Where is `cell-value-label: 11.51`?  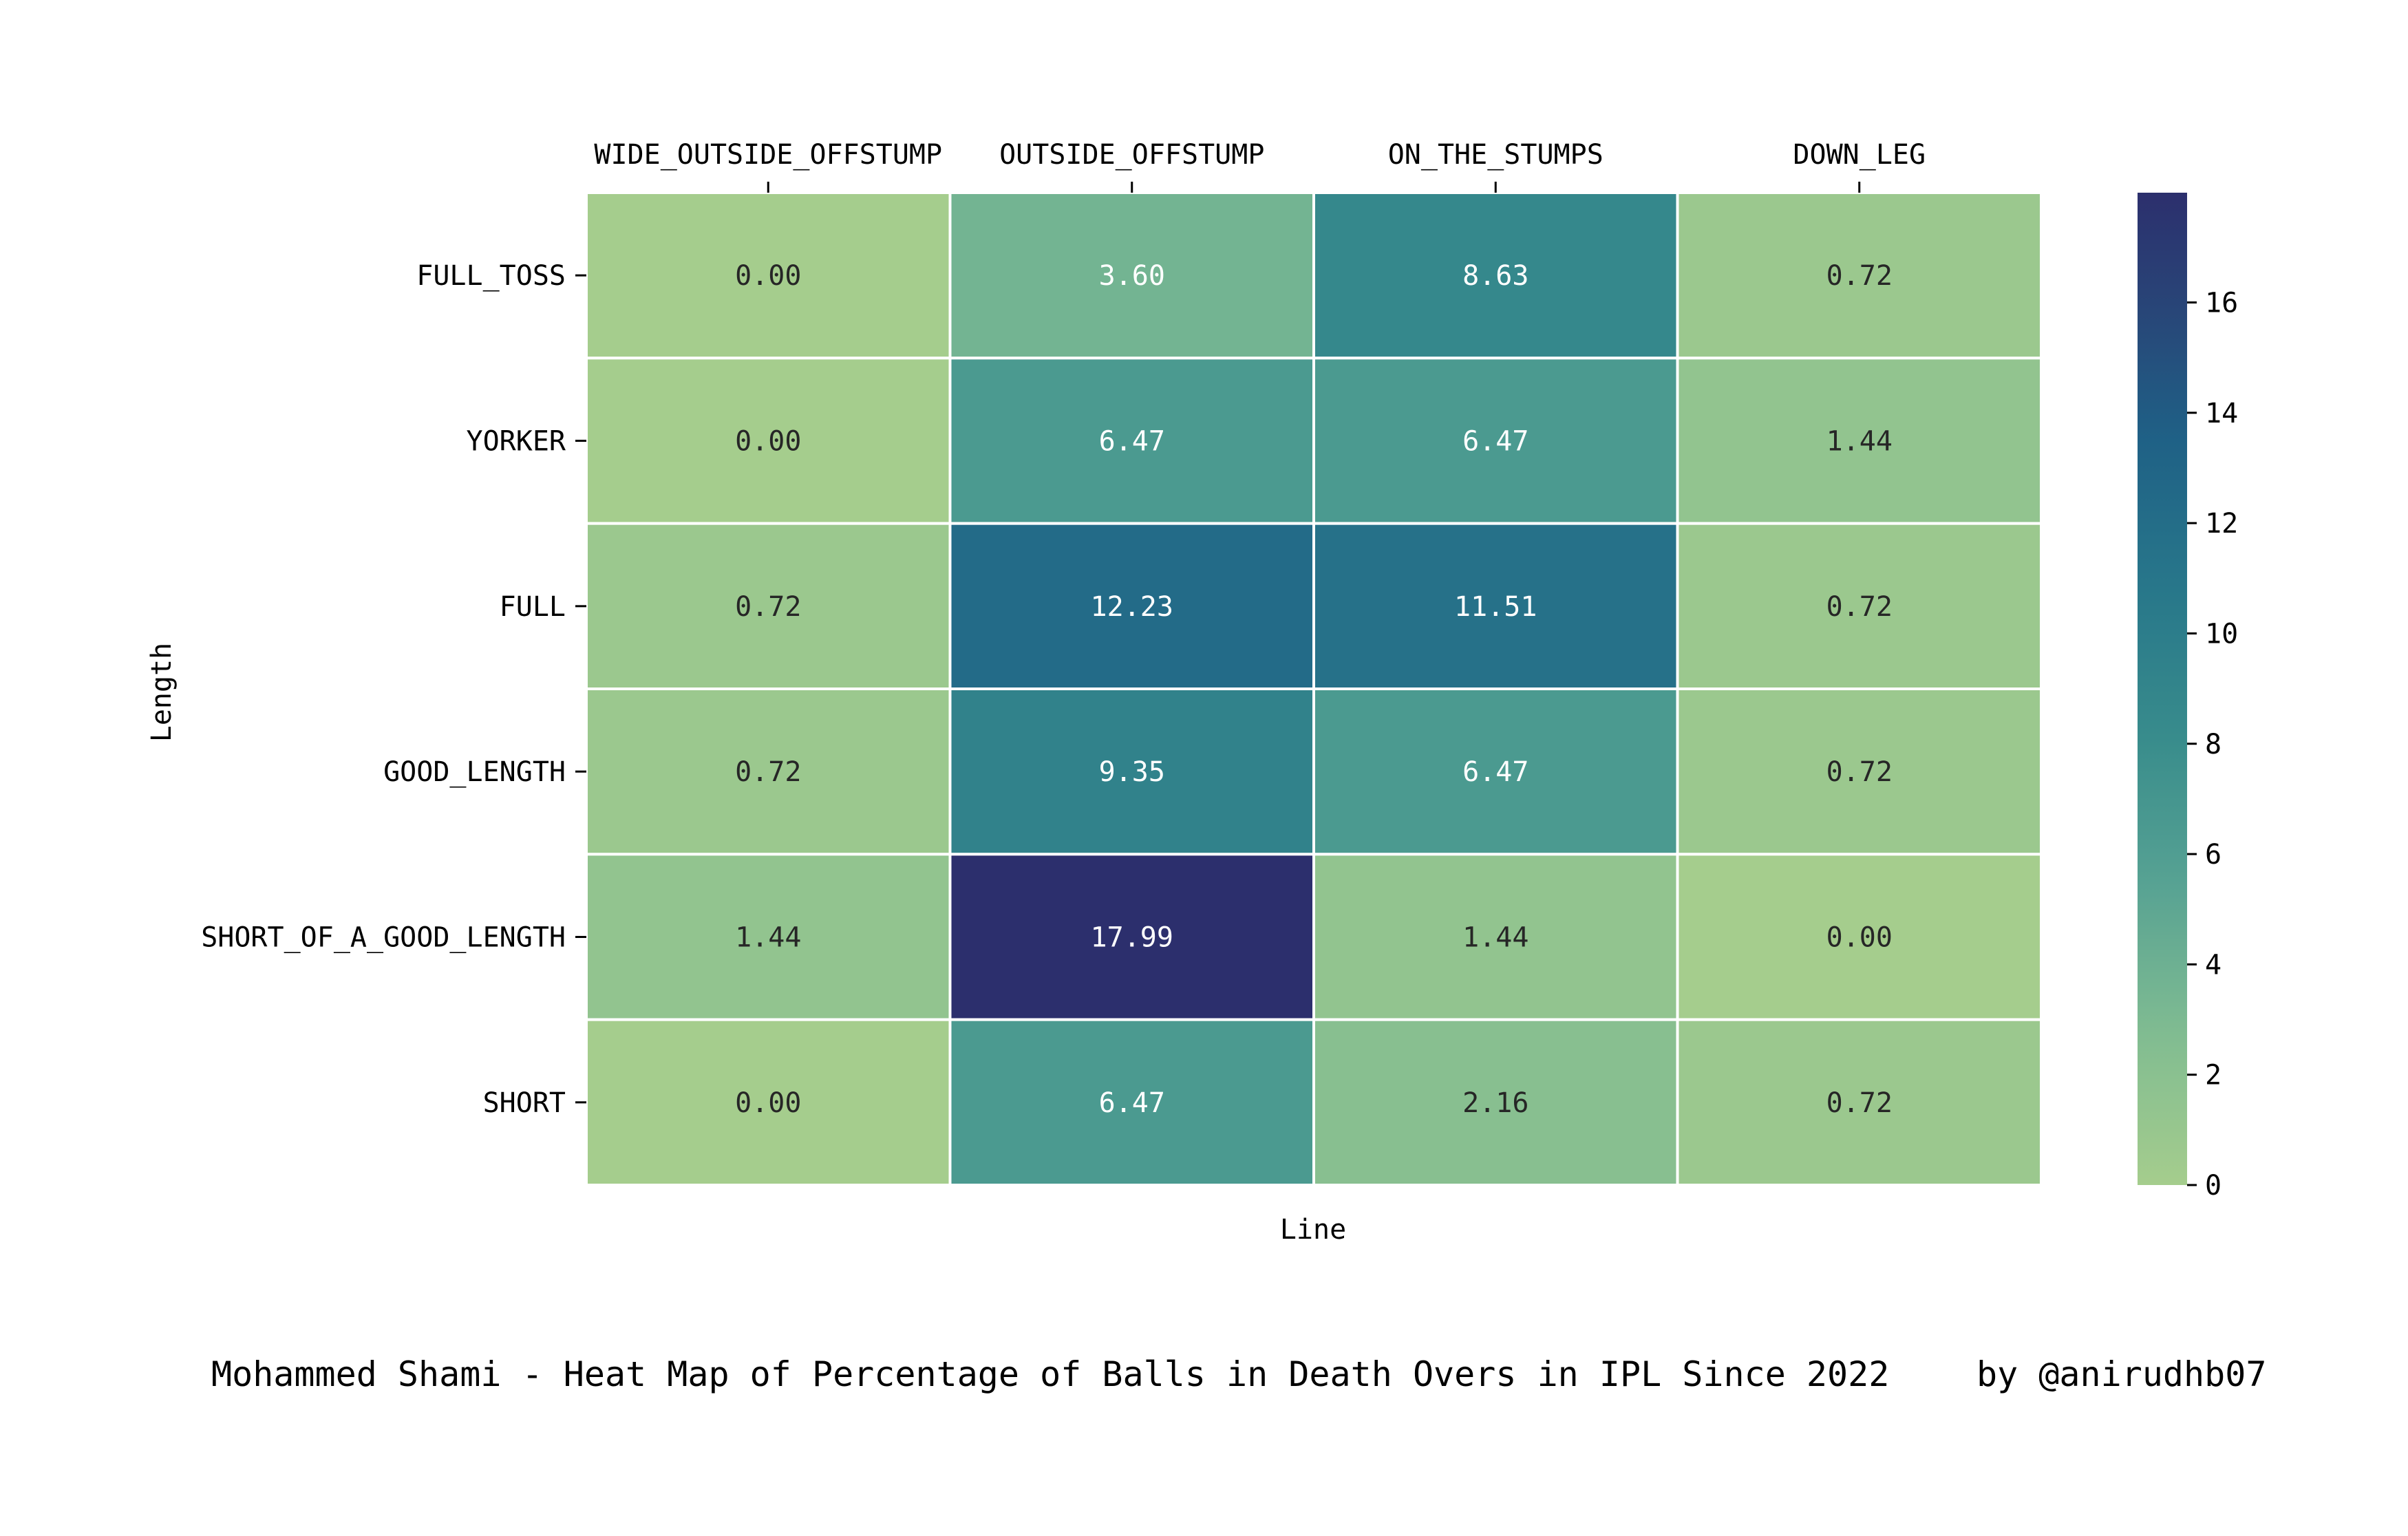
cell-value-label: 11.51 is located at coordinates (1496, 607).